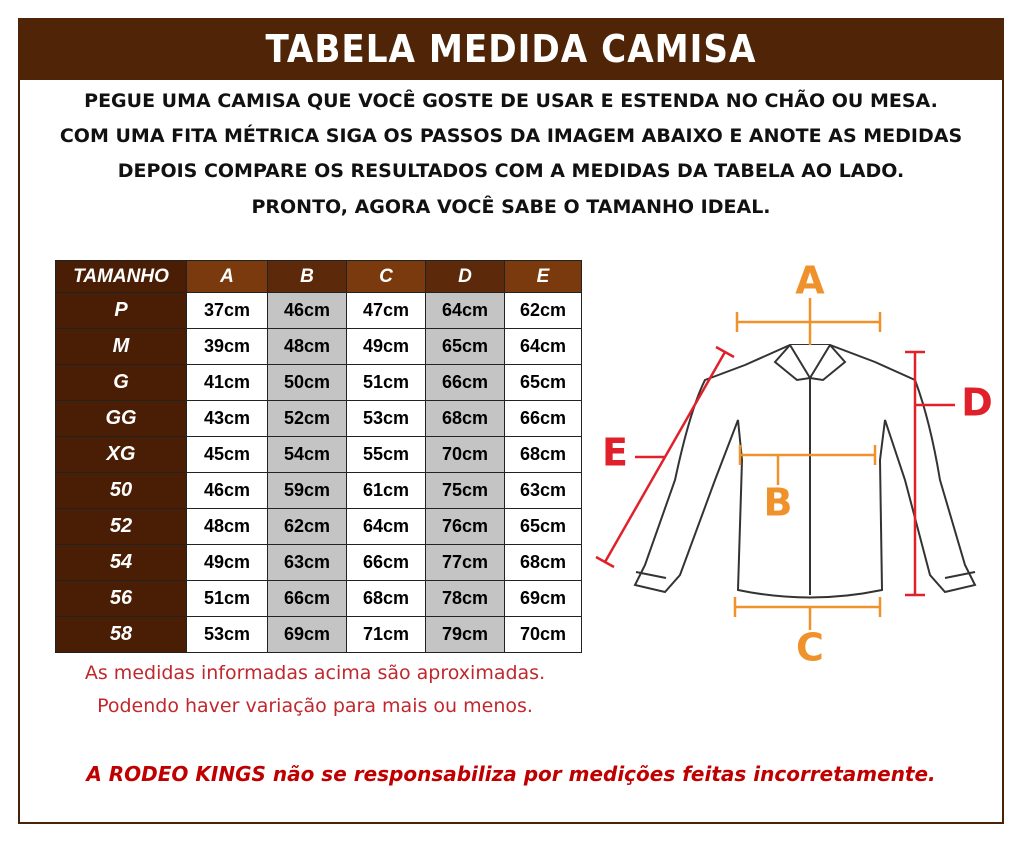 The image size is (1024, 843). I want to click on column-header: C, so click(386, 276).